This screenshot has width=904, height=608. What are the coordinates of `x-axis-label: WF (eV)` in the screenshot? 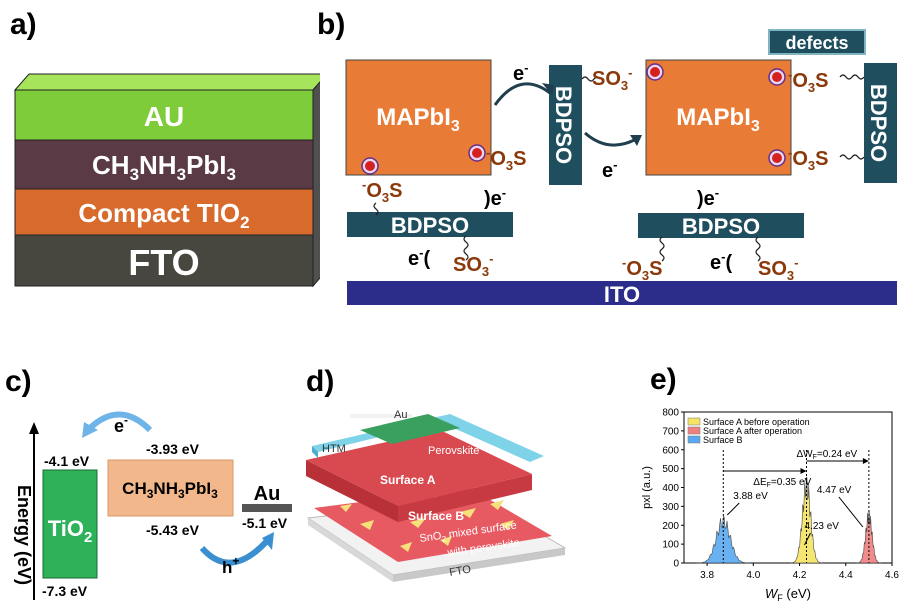 It's located at (788, 594).